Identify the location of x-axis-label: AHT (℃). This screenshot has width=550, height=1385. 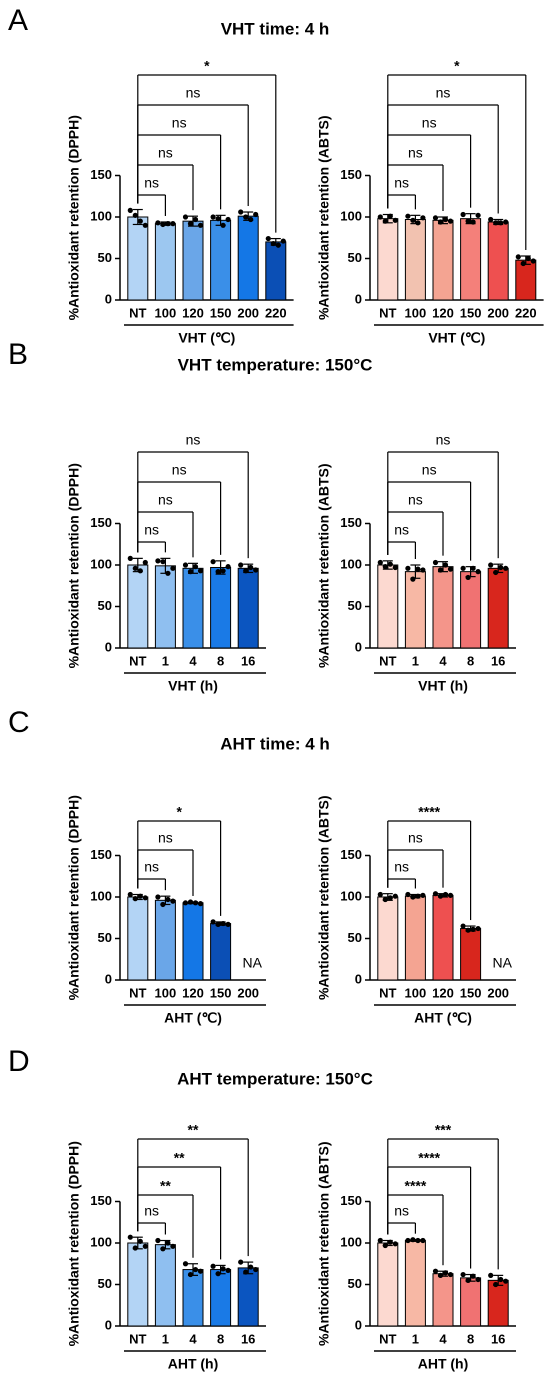
(193, 1018).